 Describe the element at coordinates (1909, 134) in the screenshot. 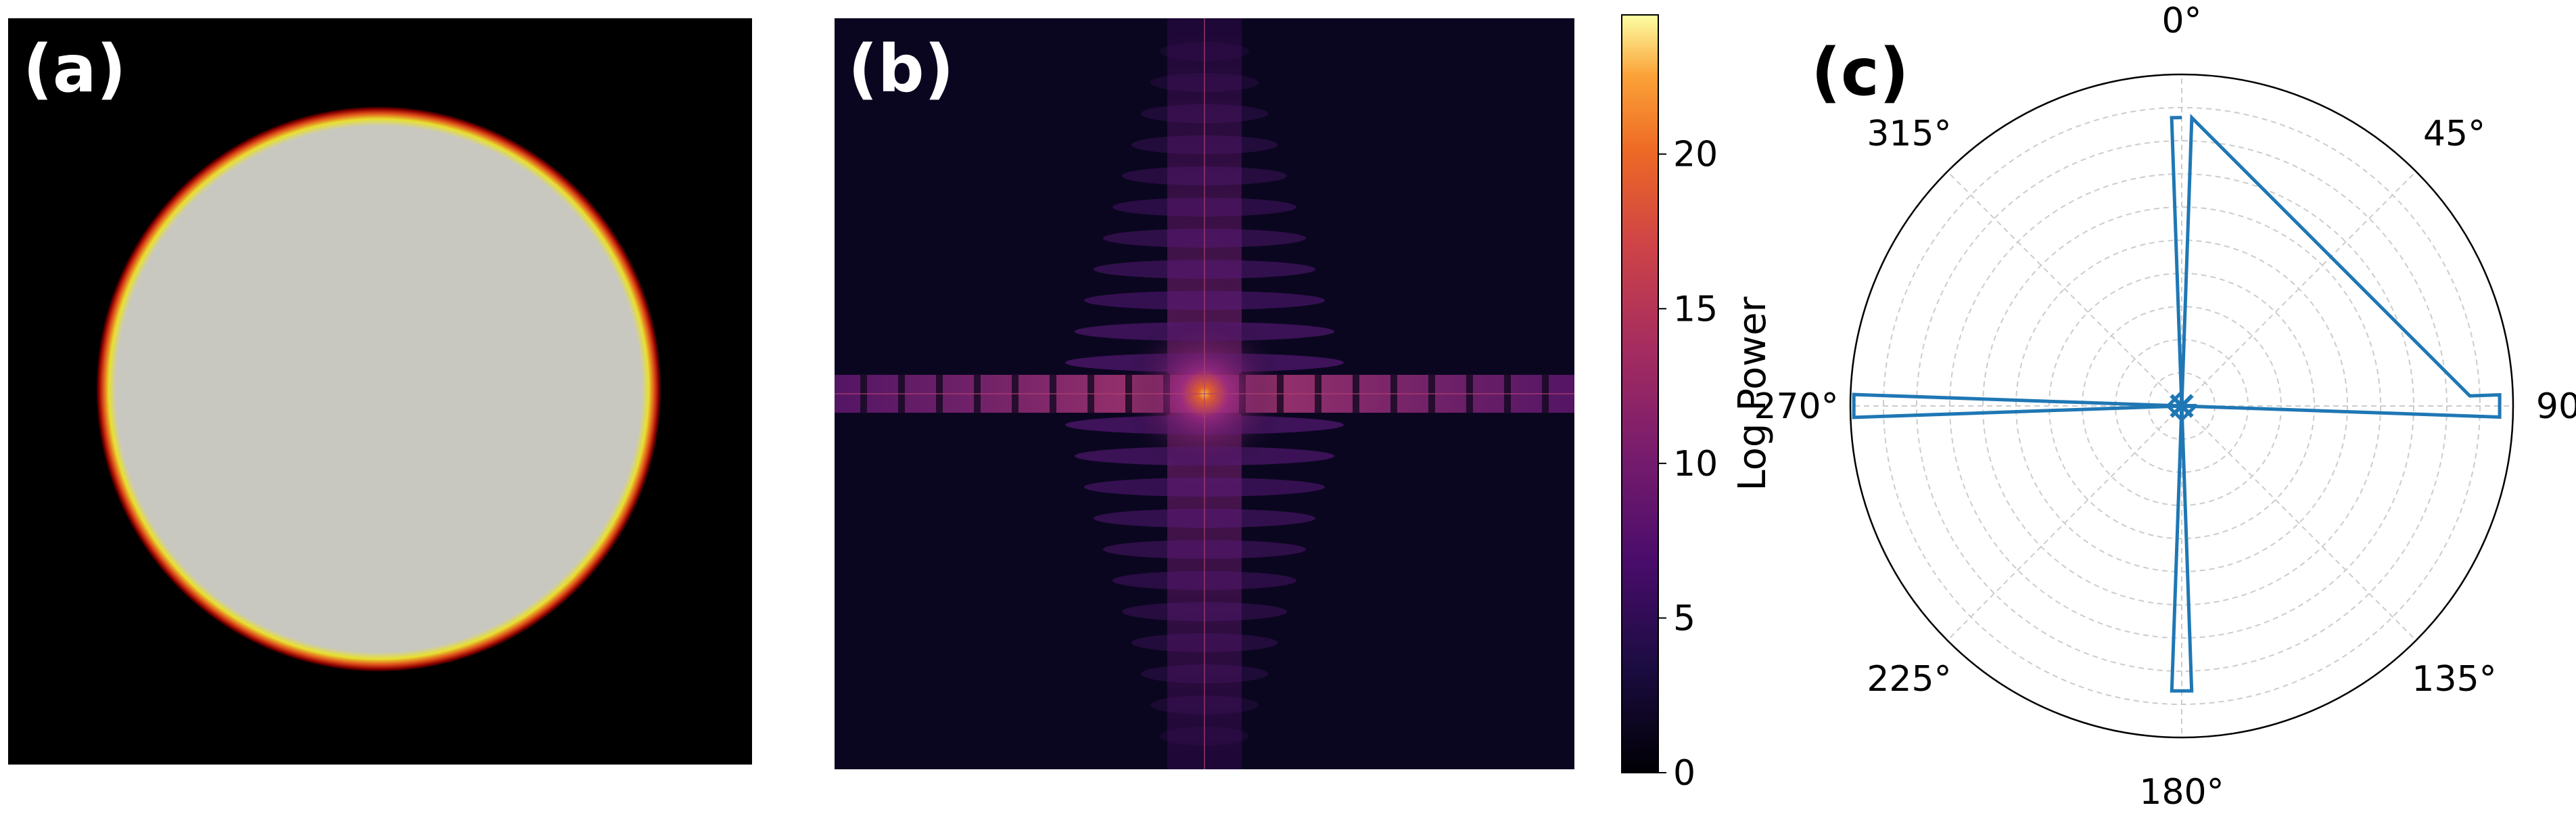

I see `angle-tick-label: 315°` at that location.